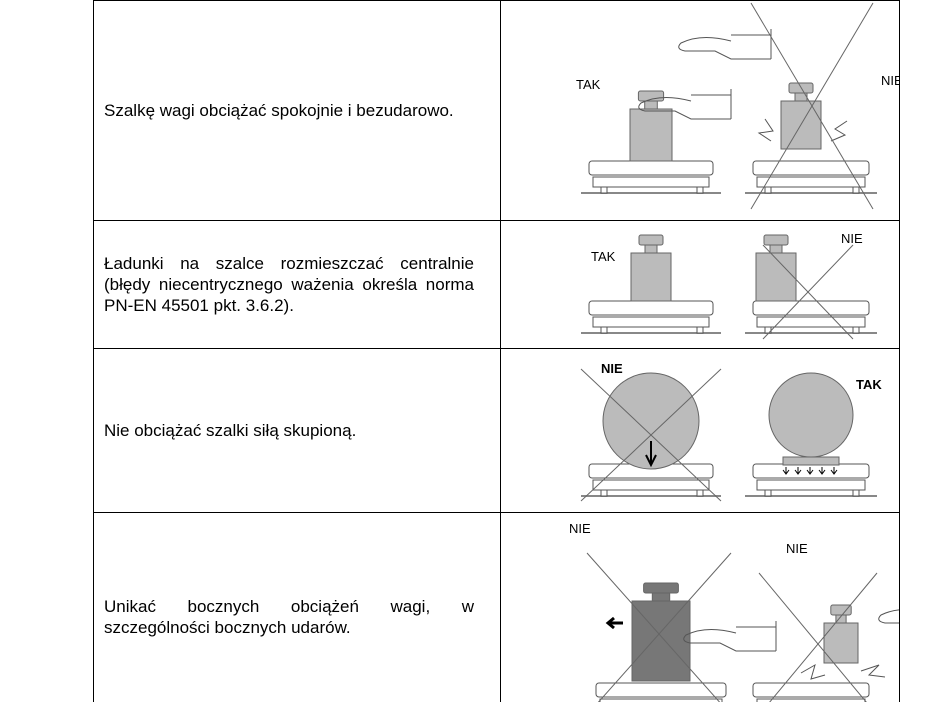  What do you see at coordinates (614, 623) in the screenshot?
I see `push-arrow` at bounding box center [614, 623].